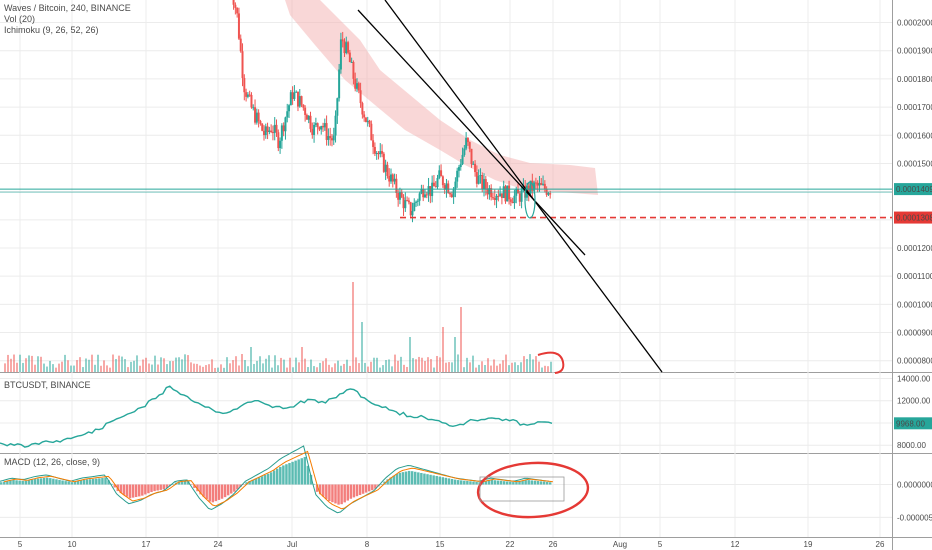 Image resolution: width=932 pixels, height=550 pixels. I want to click on volume-legend: Vol (20), so click(20, 19).